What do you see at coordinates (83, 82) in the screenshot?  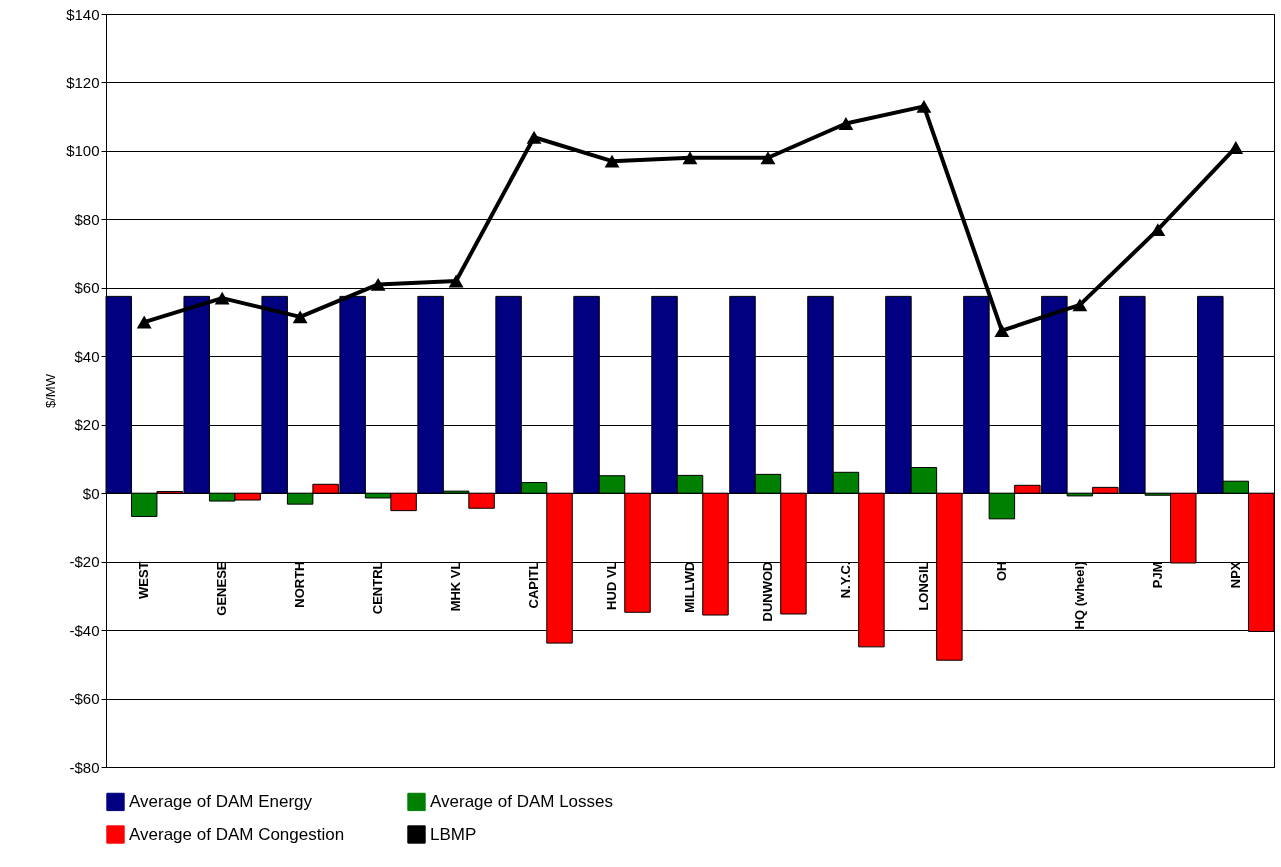 I see `y-tick-label: $120` at bounding box center [83, 82].